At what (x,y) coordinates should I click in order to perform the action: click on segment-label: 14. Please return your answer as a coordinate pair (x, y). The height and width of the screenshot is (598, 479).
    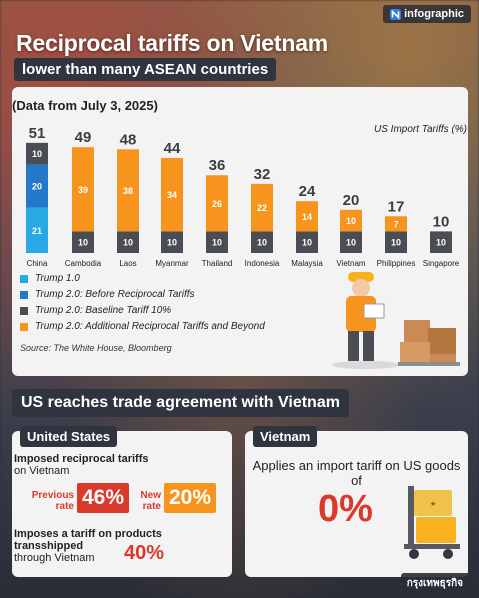
    Looking at the image, I should click on (307, 217).